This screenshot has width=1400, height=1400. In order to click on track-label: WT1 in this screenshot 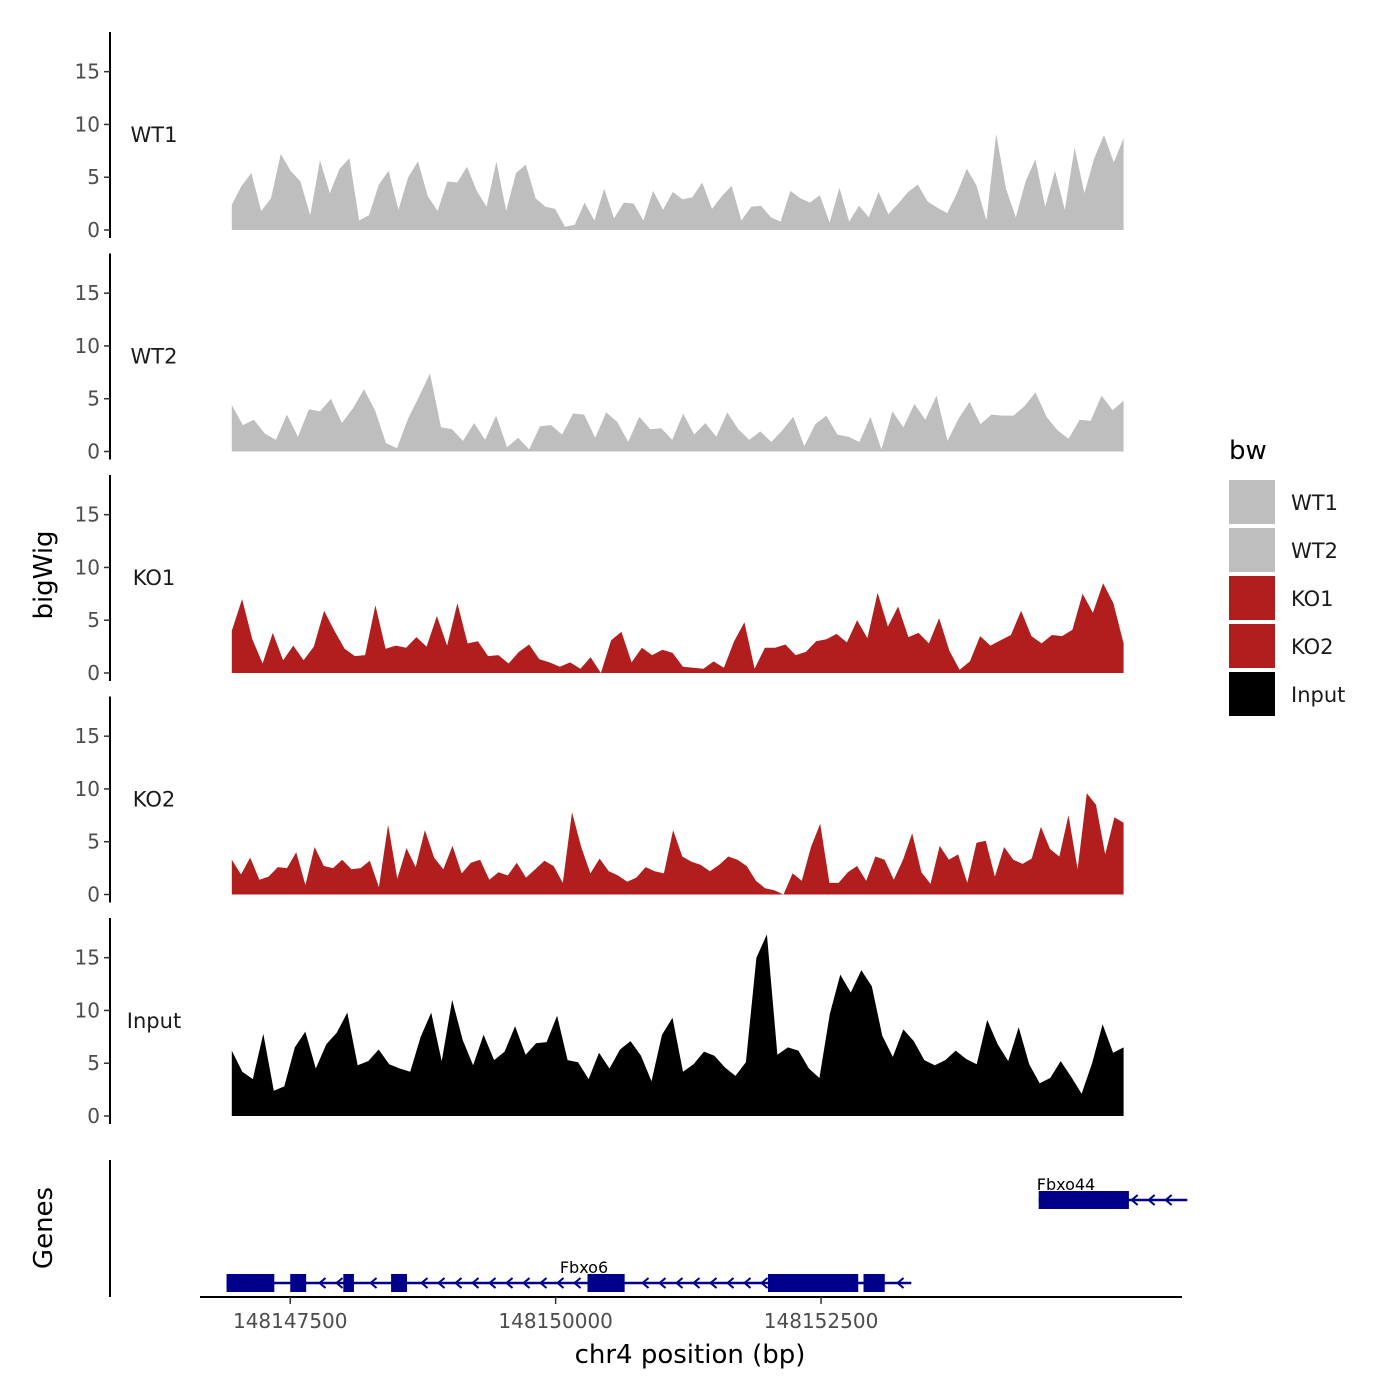, I will do `click(154, 135)`.